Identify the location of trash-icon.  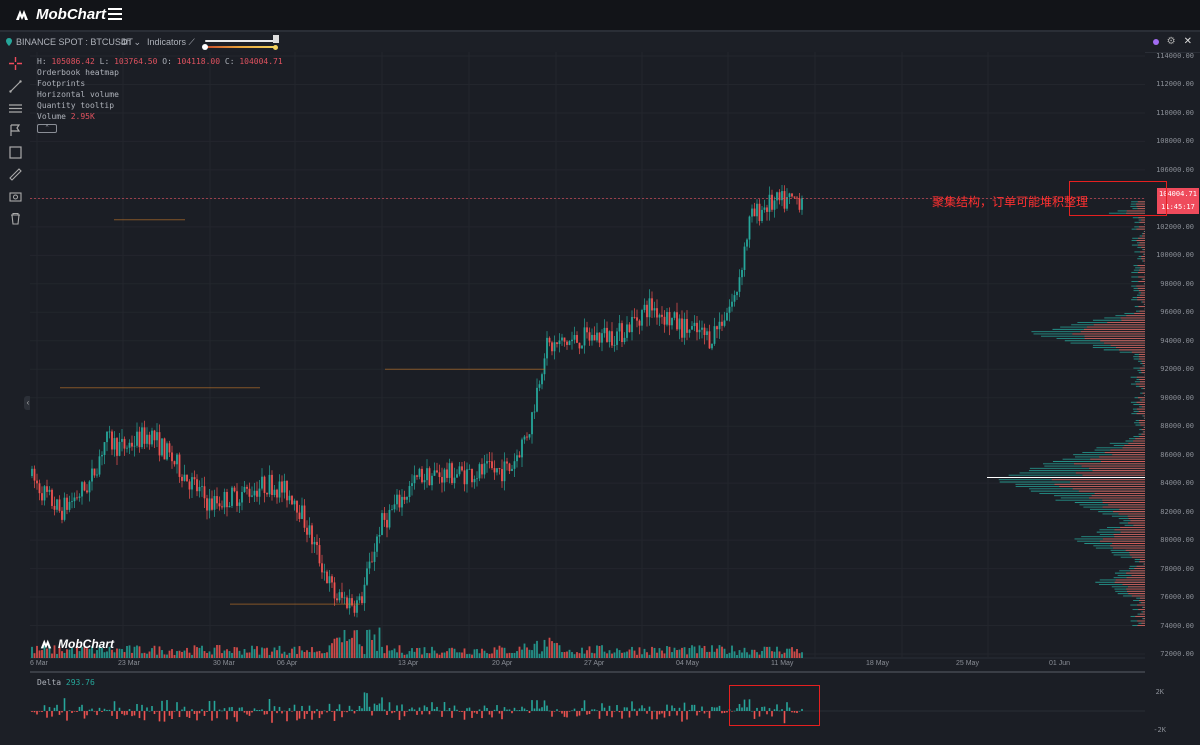
(15, 218).